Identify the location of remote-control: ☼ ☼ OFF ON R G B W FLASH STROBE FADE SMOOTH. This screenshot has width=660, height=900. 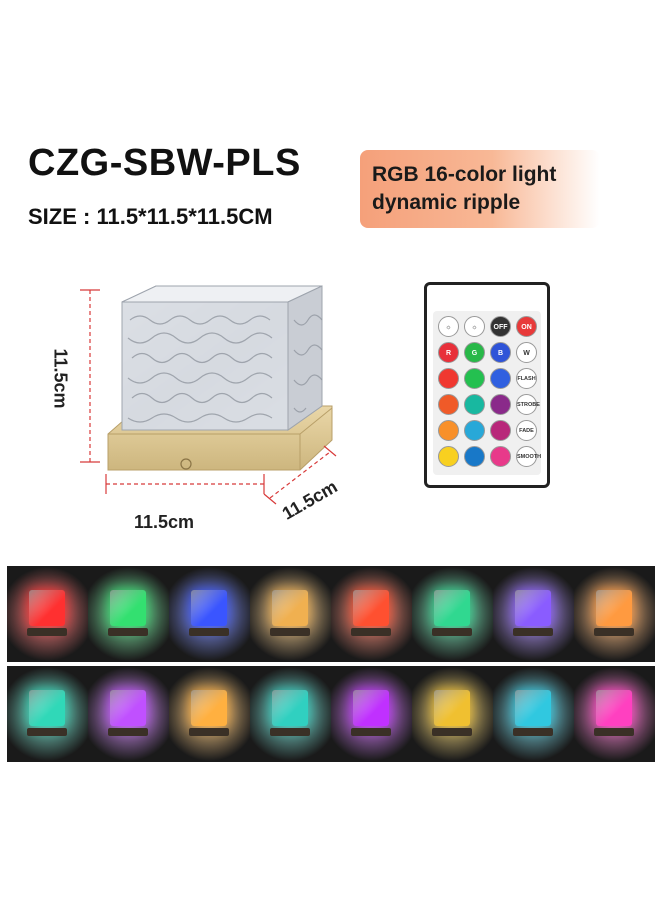
(487, 385).